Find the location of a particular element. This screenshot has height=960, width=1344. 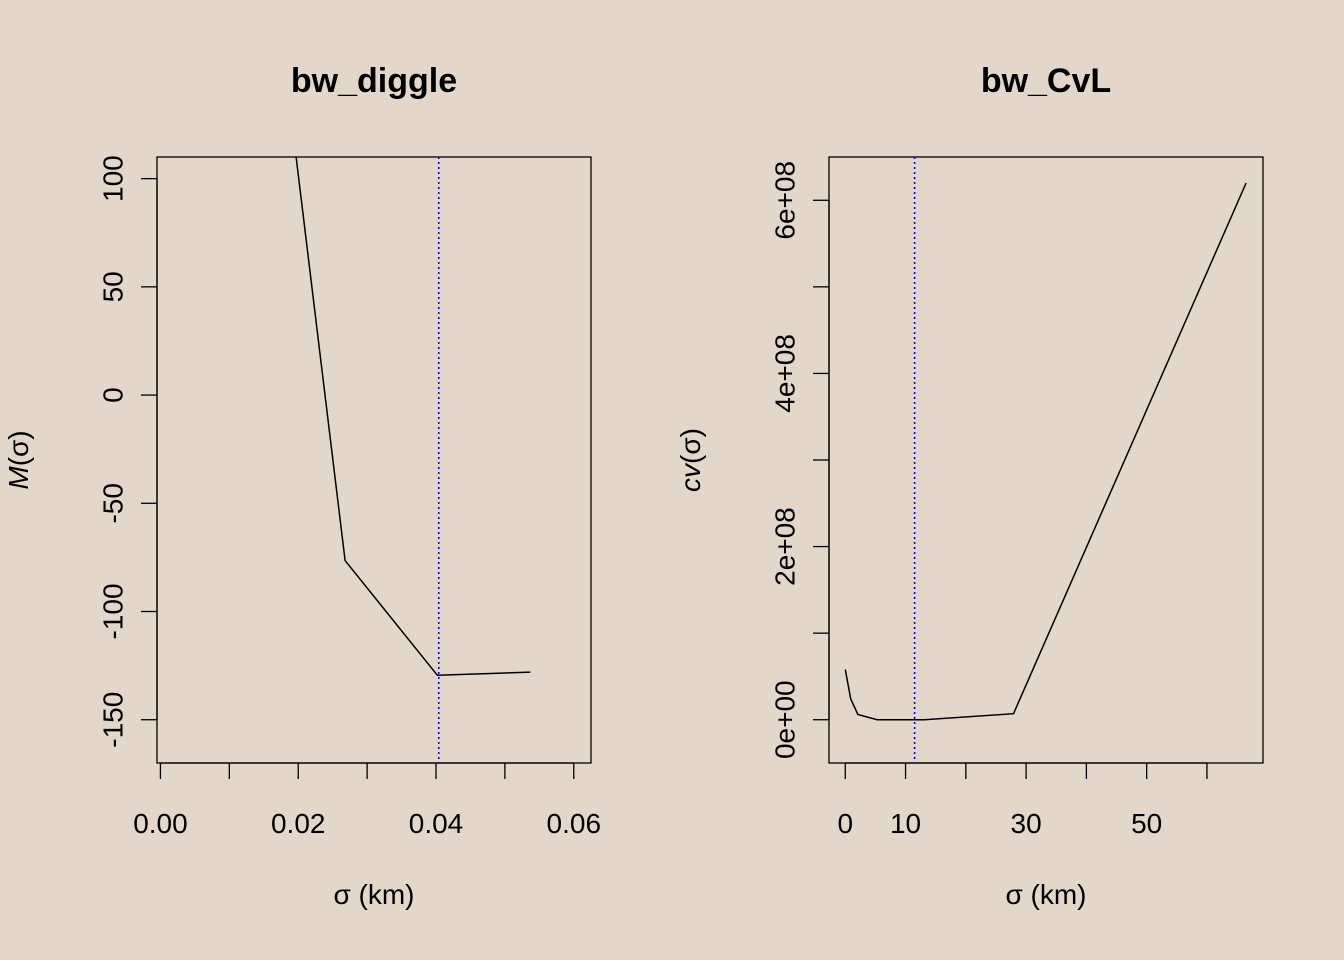

y-tick-label: -150 is located at coordinates (113, 720).